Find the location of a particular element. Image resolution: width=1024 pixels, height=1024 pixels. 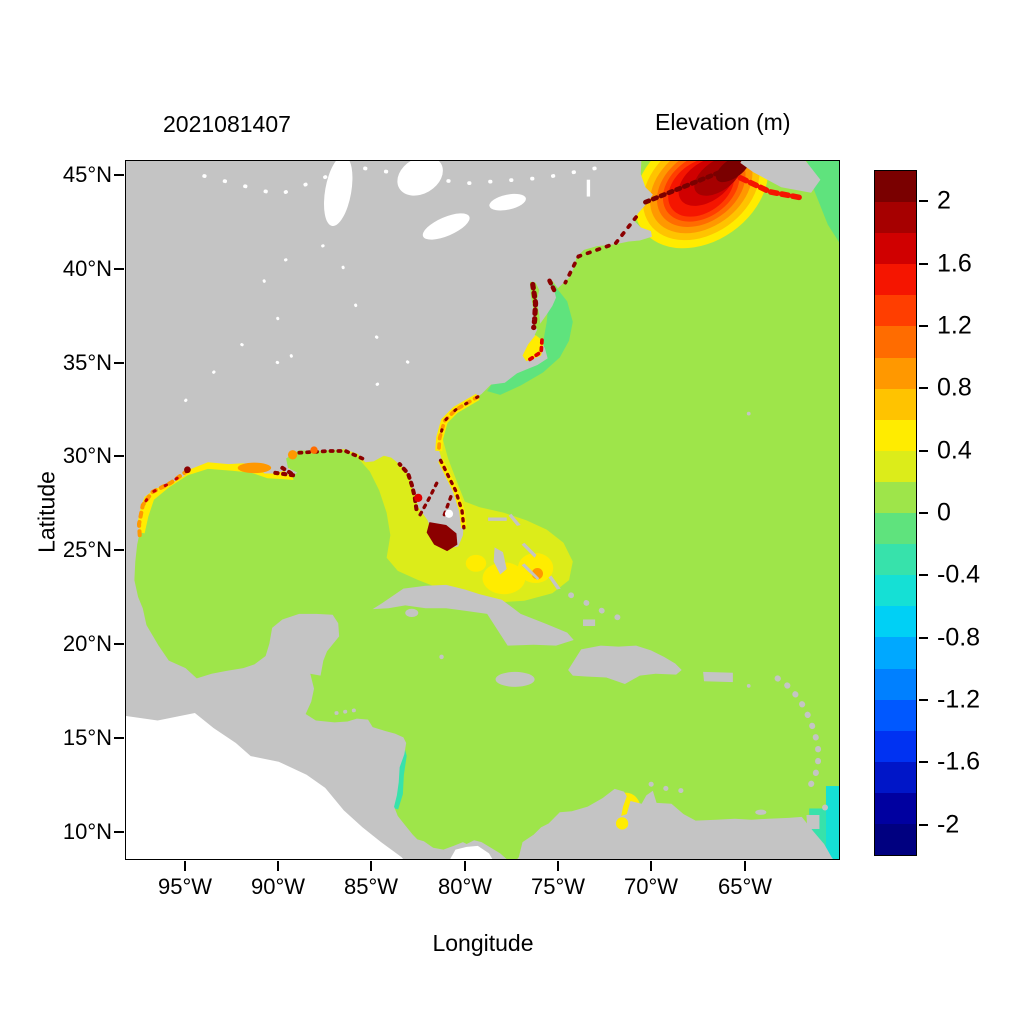

y-tick-label: 25°N is located at coordinates (87, 549).